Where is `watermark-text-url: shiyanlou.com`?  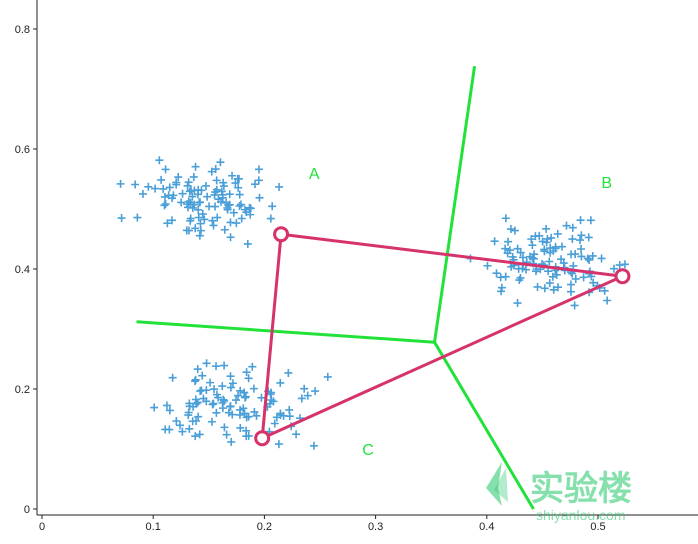
watermark-text-url: shiyanlou.com is located at coordinates (581, 515).